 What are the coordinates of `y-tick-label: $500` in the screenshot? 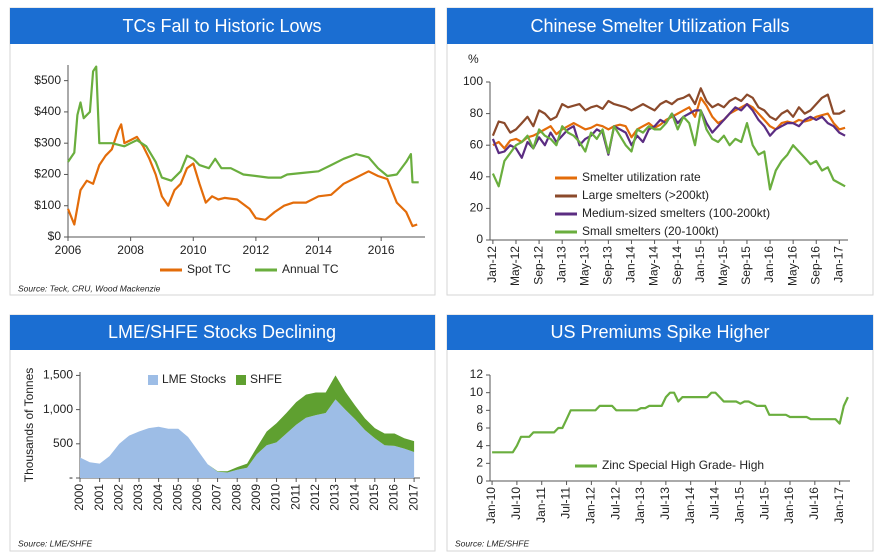 It's located at (47, 80).